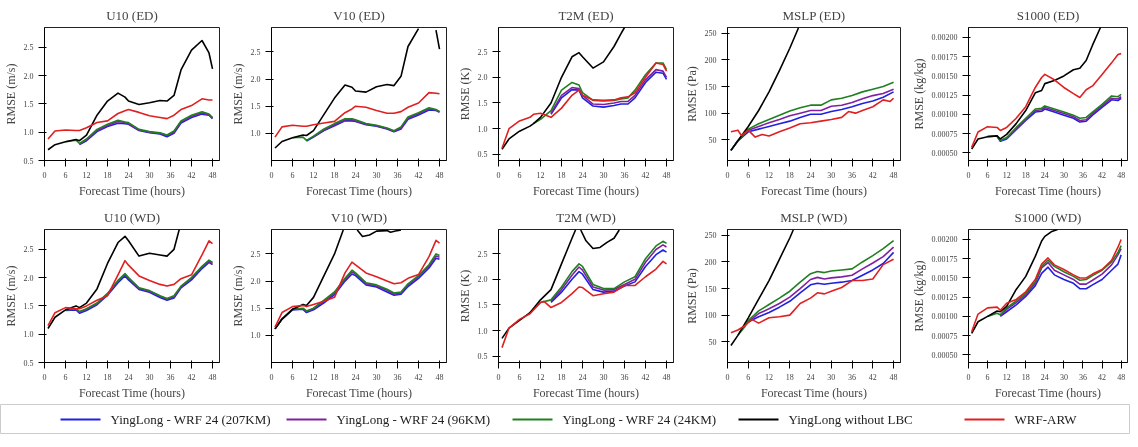 This screenshot has width=1138, height=447. I want to click on chart-title: V10 (ED), so click(359, 15).